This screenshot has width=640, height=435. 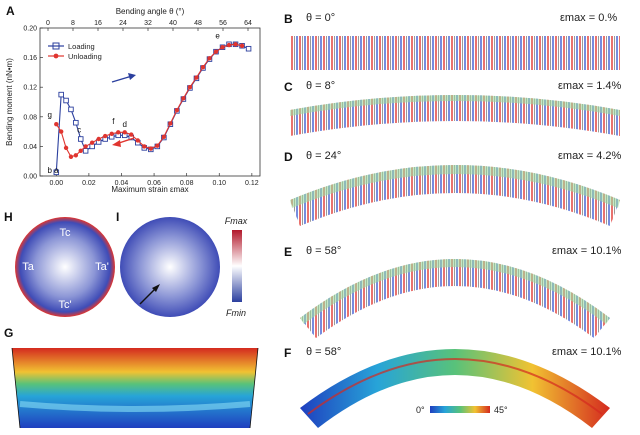 What do you see at coordinates (455, 195) in the screenshot?
I see `ribbon-d` at bounding box center [455, 195].